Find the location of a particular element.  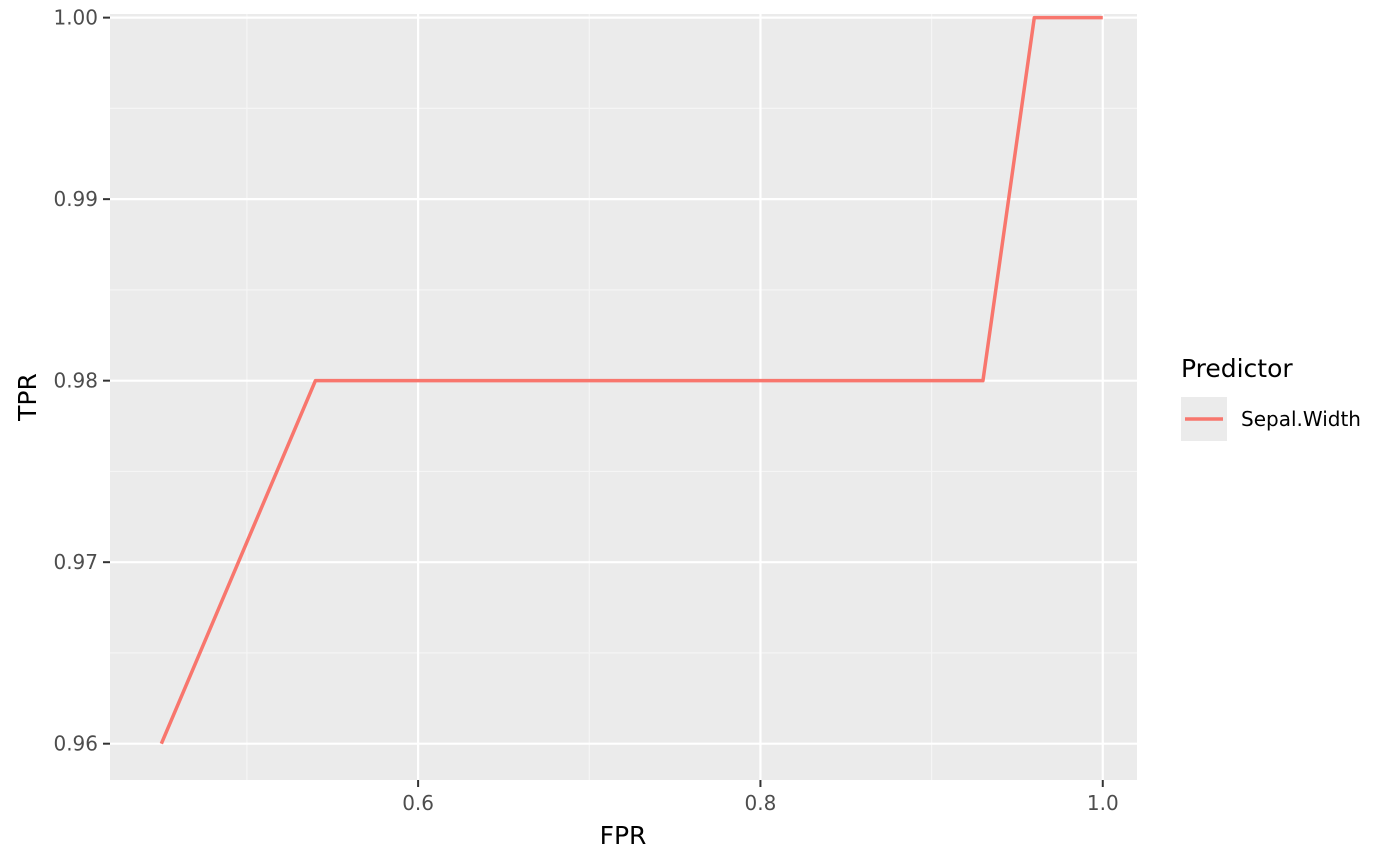

y-axis-ticks: 0.96 0.97 0.98 0.99 1.00 is located at coordinates (81, 381).